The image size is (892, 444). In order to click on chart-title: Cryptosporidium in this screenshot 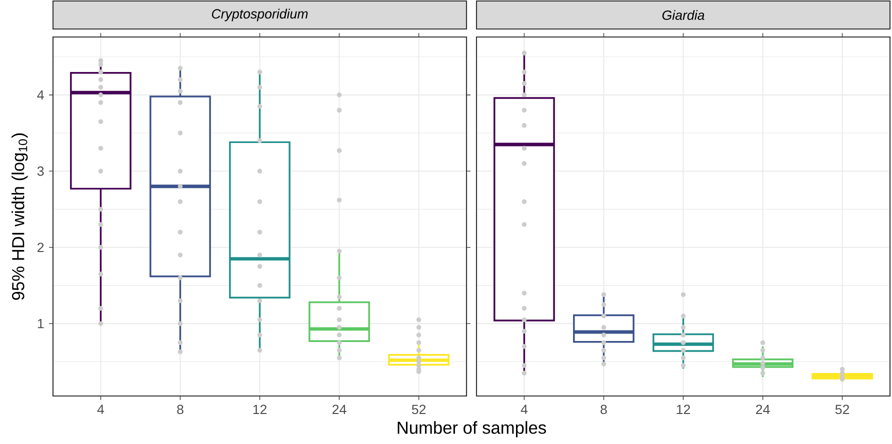, I will do `click(260, 15)`.